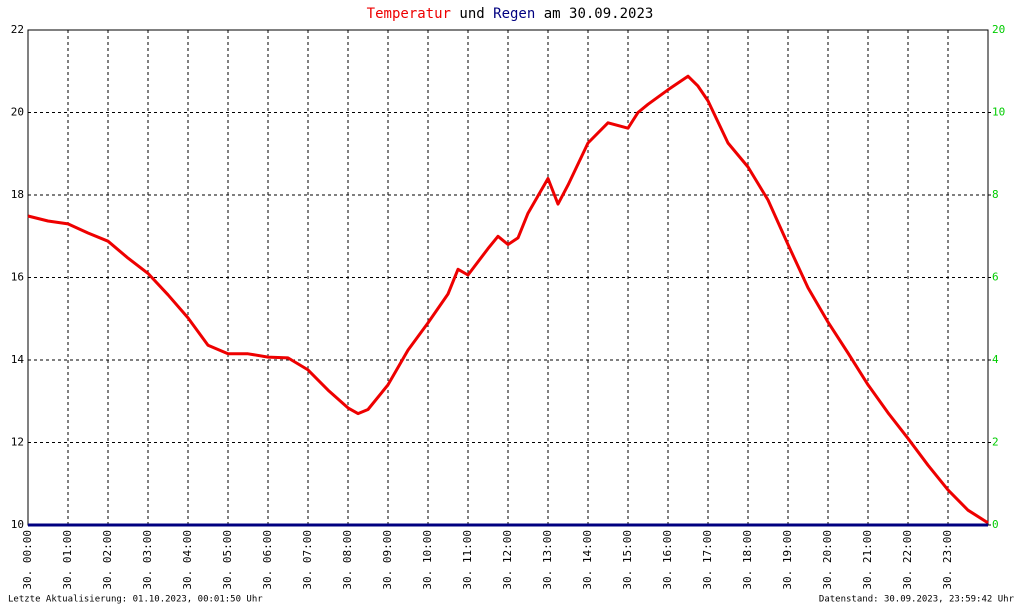 Image resolution: width=1020 pixels, height=606 pixels. What do you see at coordinates (998, 29) in the screenshot?
I see `y2-top-label: 20` at bounding box center [998, 29].